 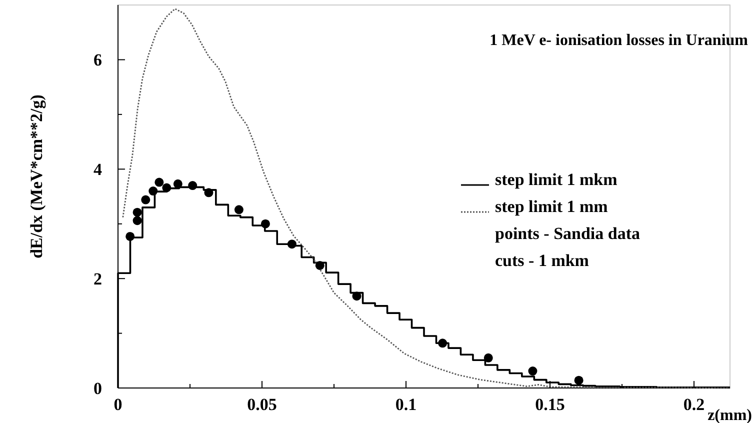 What do you see at coordinates (406, 404) in the screenshot?
I see `x-tick-label: 0.1` at bounding box center [406, 404].